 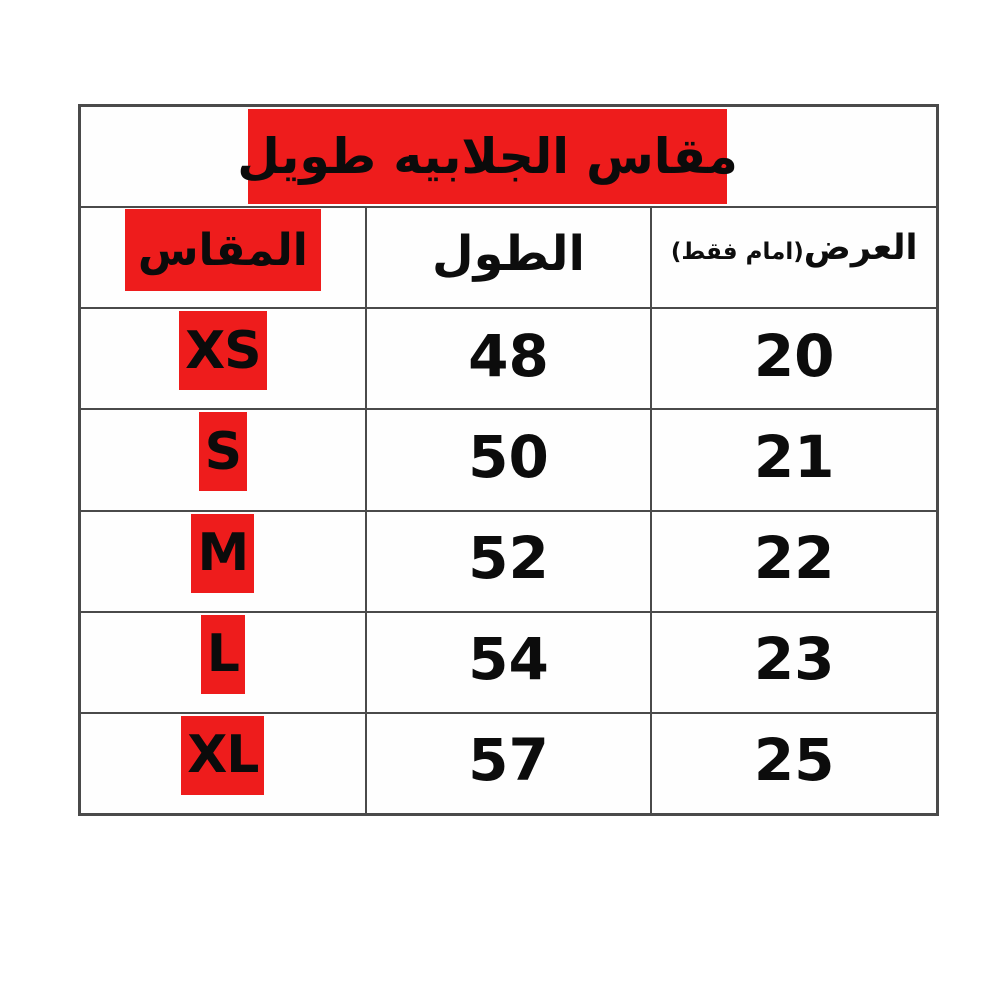 I want to click on table-title-highlight: مقاس الجلابيه طويل, so click(x=487, y=157).